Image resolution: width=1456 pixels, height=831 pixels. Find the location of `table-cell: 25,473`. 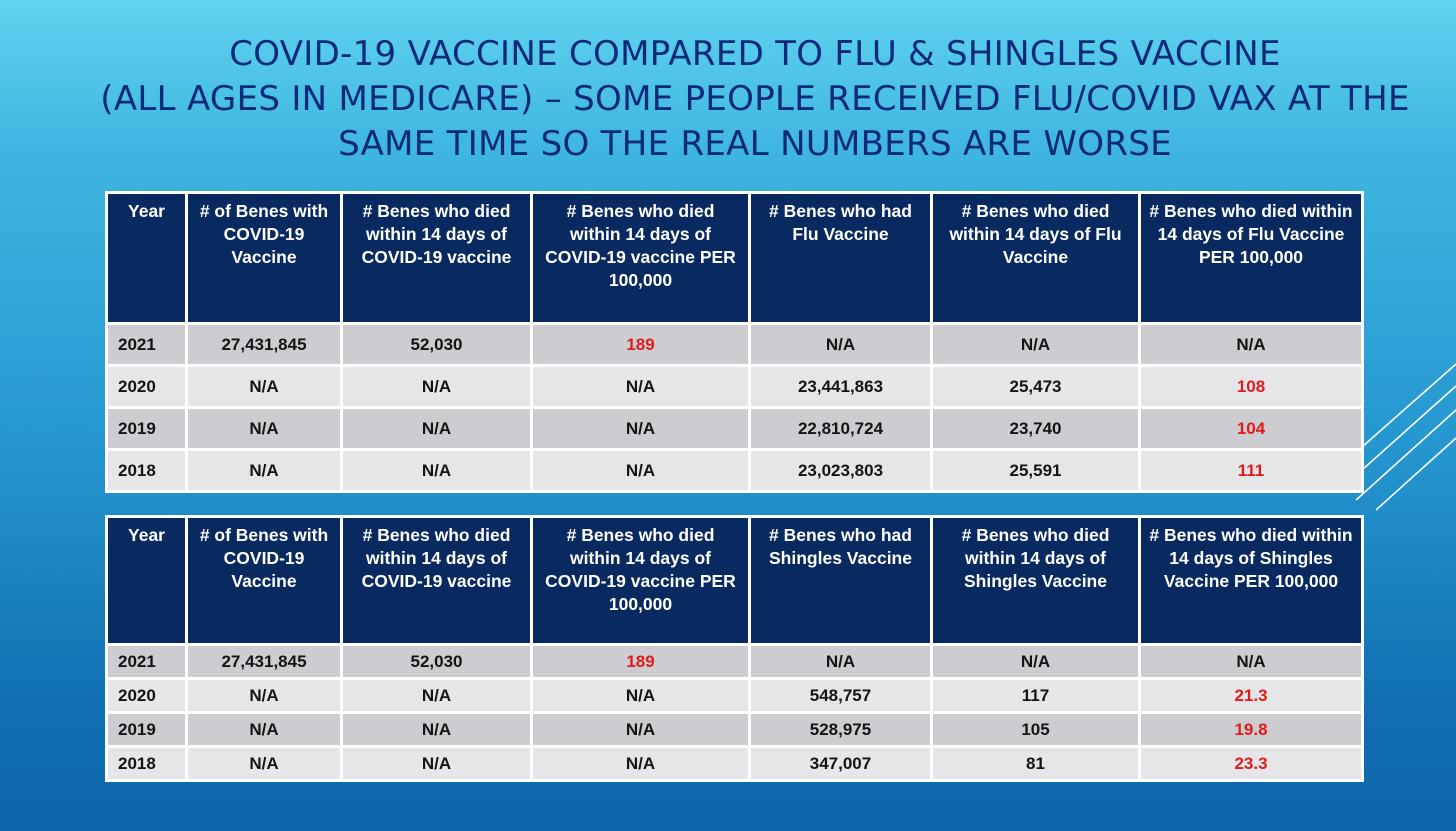

table-cell: 25,473 is located at coordinates (1035, 386).